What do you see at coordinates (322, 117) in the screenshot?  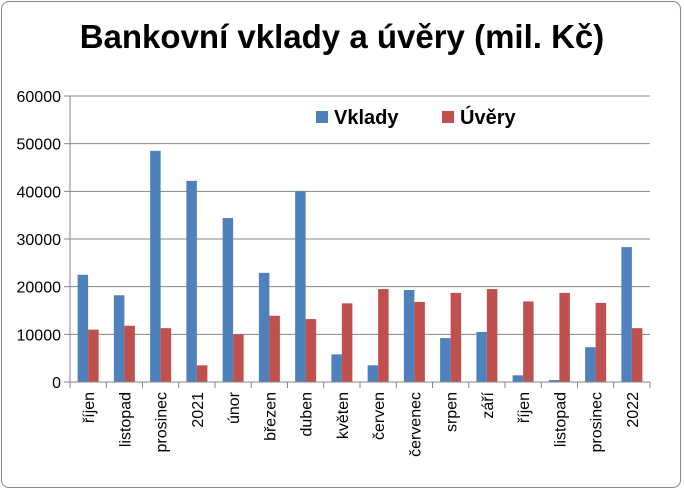 I see `legend-swatch-vklady` at bounding box center [322, 117].